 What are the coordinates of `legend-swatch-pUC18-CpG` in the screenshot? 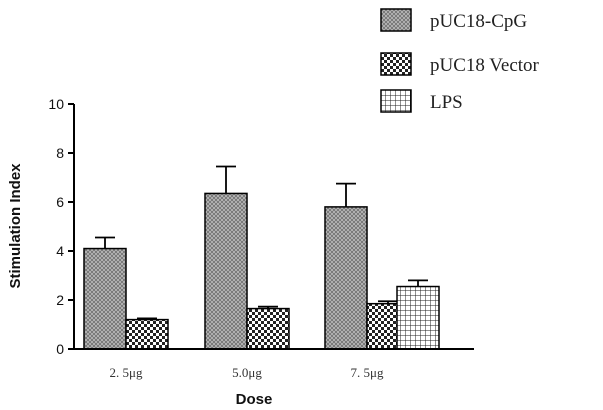 It's located at (396, 20).